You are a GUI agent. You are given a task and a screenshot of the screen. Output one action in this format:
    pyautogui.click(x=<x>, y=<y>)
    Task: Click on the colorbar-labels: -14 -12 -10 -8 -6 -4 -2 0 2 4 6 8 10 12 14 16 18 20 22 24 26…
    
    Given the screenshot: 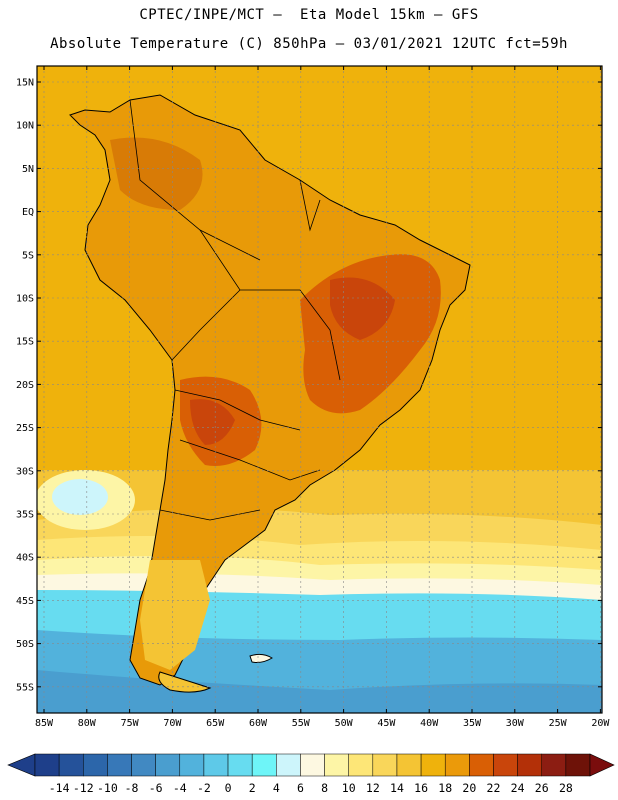 What is the action you would take?
    pyautogui.click(x=311, y=788)
    